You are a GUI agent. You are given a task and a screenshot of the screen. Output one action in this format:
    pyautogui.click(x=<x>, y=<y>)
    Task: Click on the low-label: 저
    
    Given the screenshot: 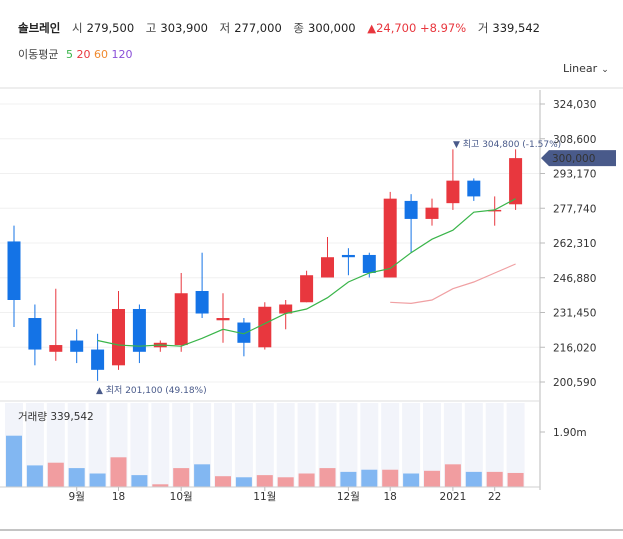 What is the action you would take?
    pyautogui.click(x=225, y=28)
    